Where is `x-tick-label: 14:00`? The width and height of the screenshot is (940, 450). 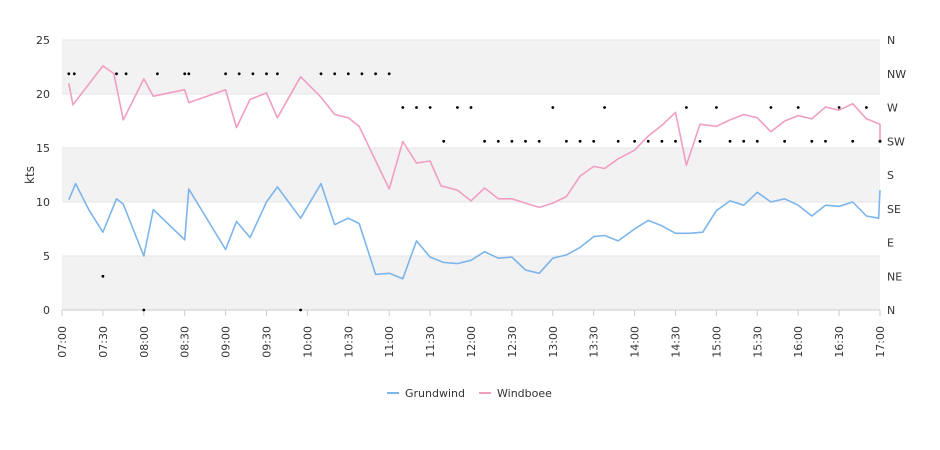 x-tick-label: 14:00 is located at coordinates (635, 342).